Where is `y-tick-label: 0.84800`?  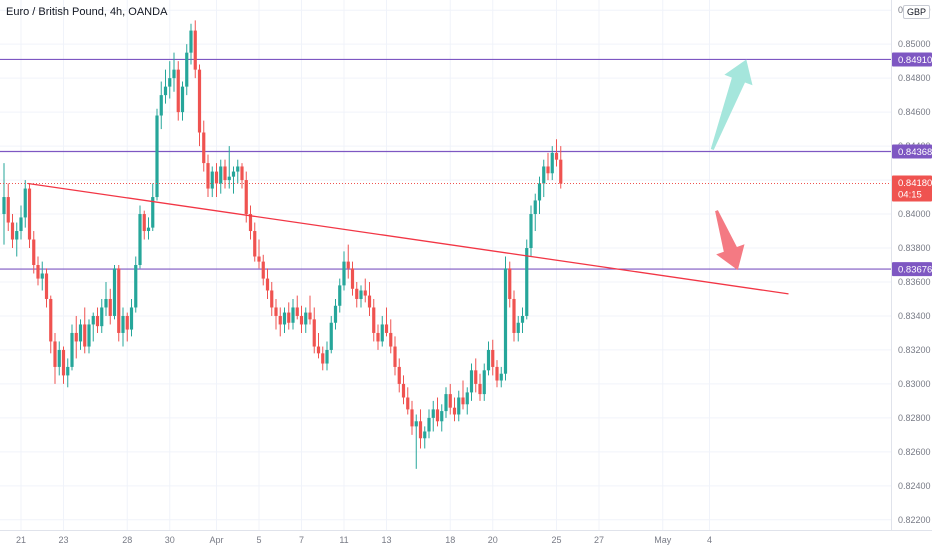 y-tick-label: 0.84800 is located at coordinates (914, 78).